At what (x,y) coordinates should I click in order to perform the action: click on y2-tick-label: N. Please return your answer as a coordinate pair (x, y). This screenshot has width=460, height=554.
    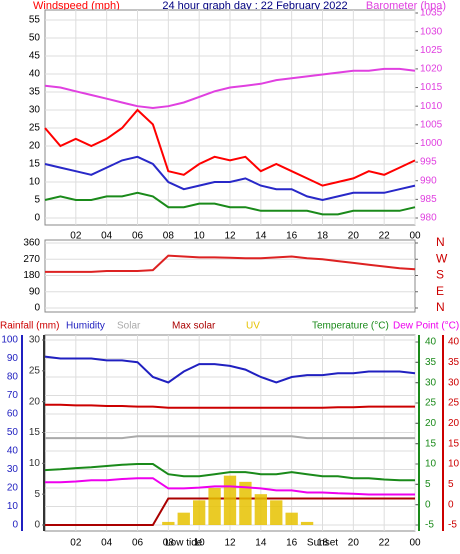
    Looking at the image, I should click on (440, 242).